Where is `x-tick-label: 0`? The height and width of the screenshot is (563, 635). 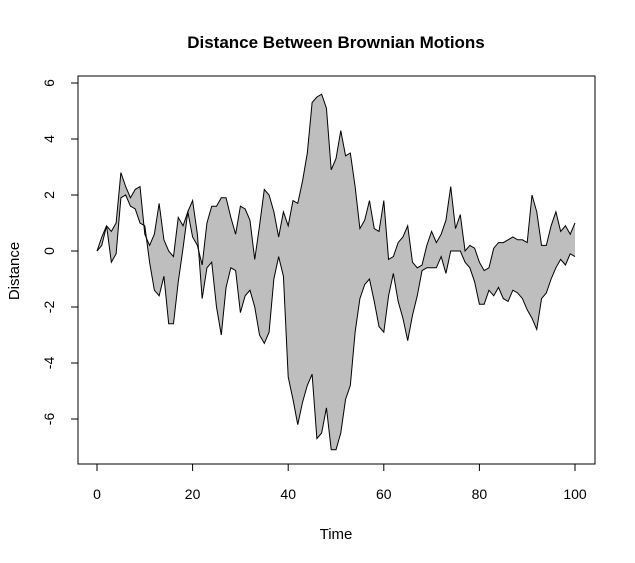 x-tick-label: 0 is located at coordinates (97, 494).